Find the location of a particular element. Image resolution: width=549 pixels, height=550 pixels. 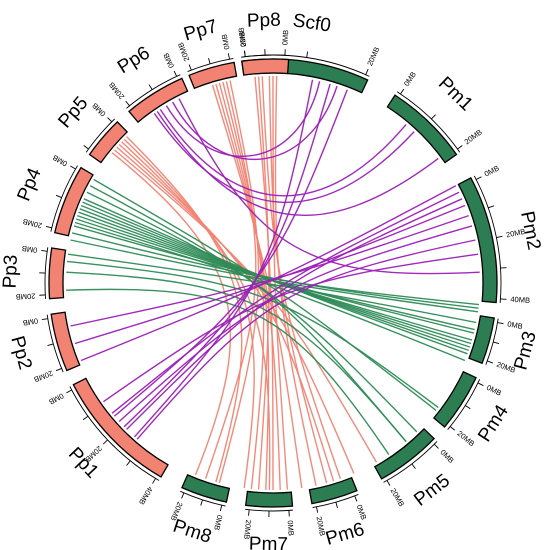

chromosome-label: Pm1 is located at coordinates (455, 94).